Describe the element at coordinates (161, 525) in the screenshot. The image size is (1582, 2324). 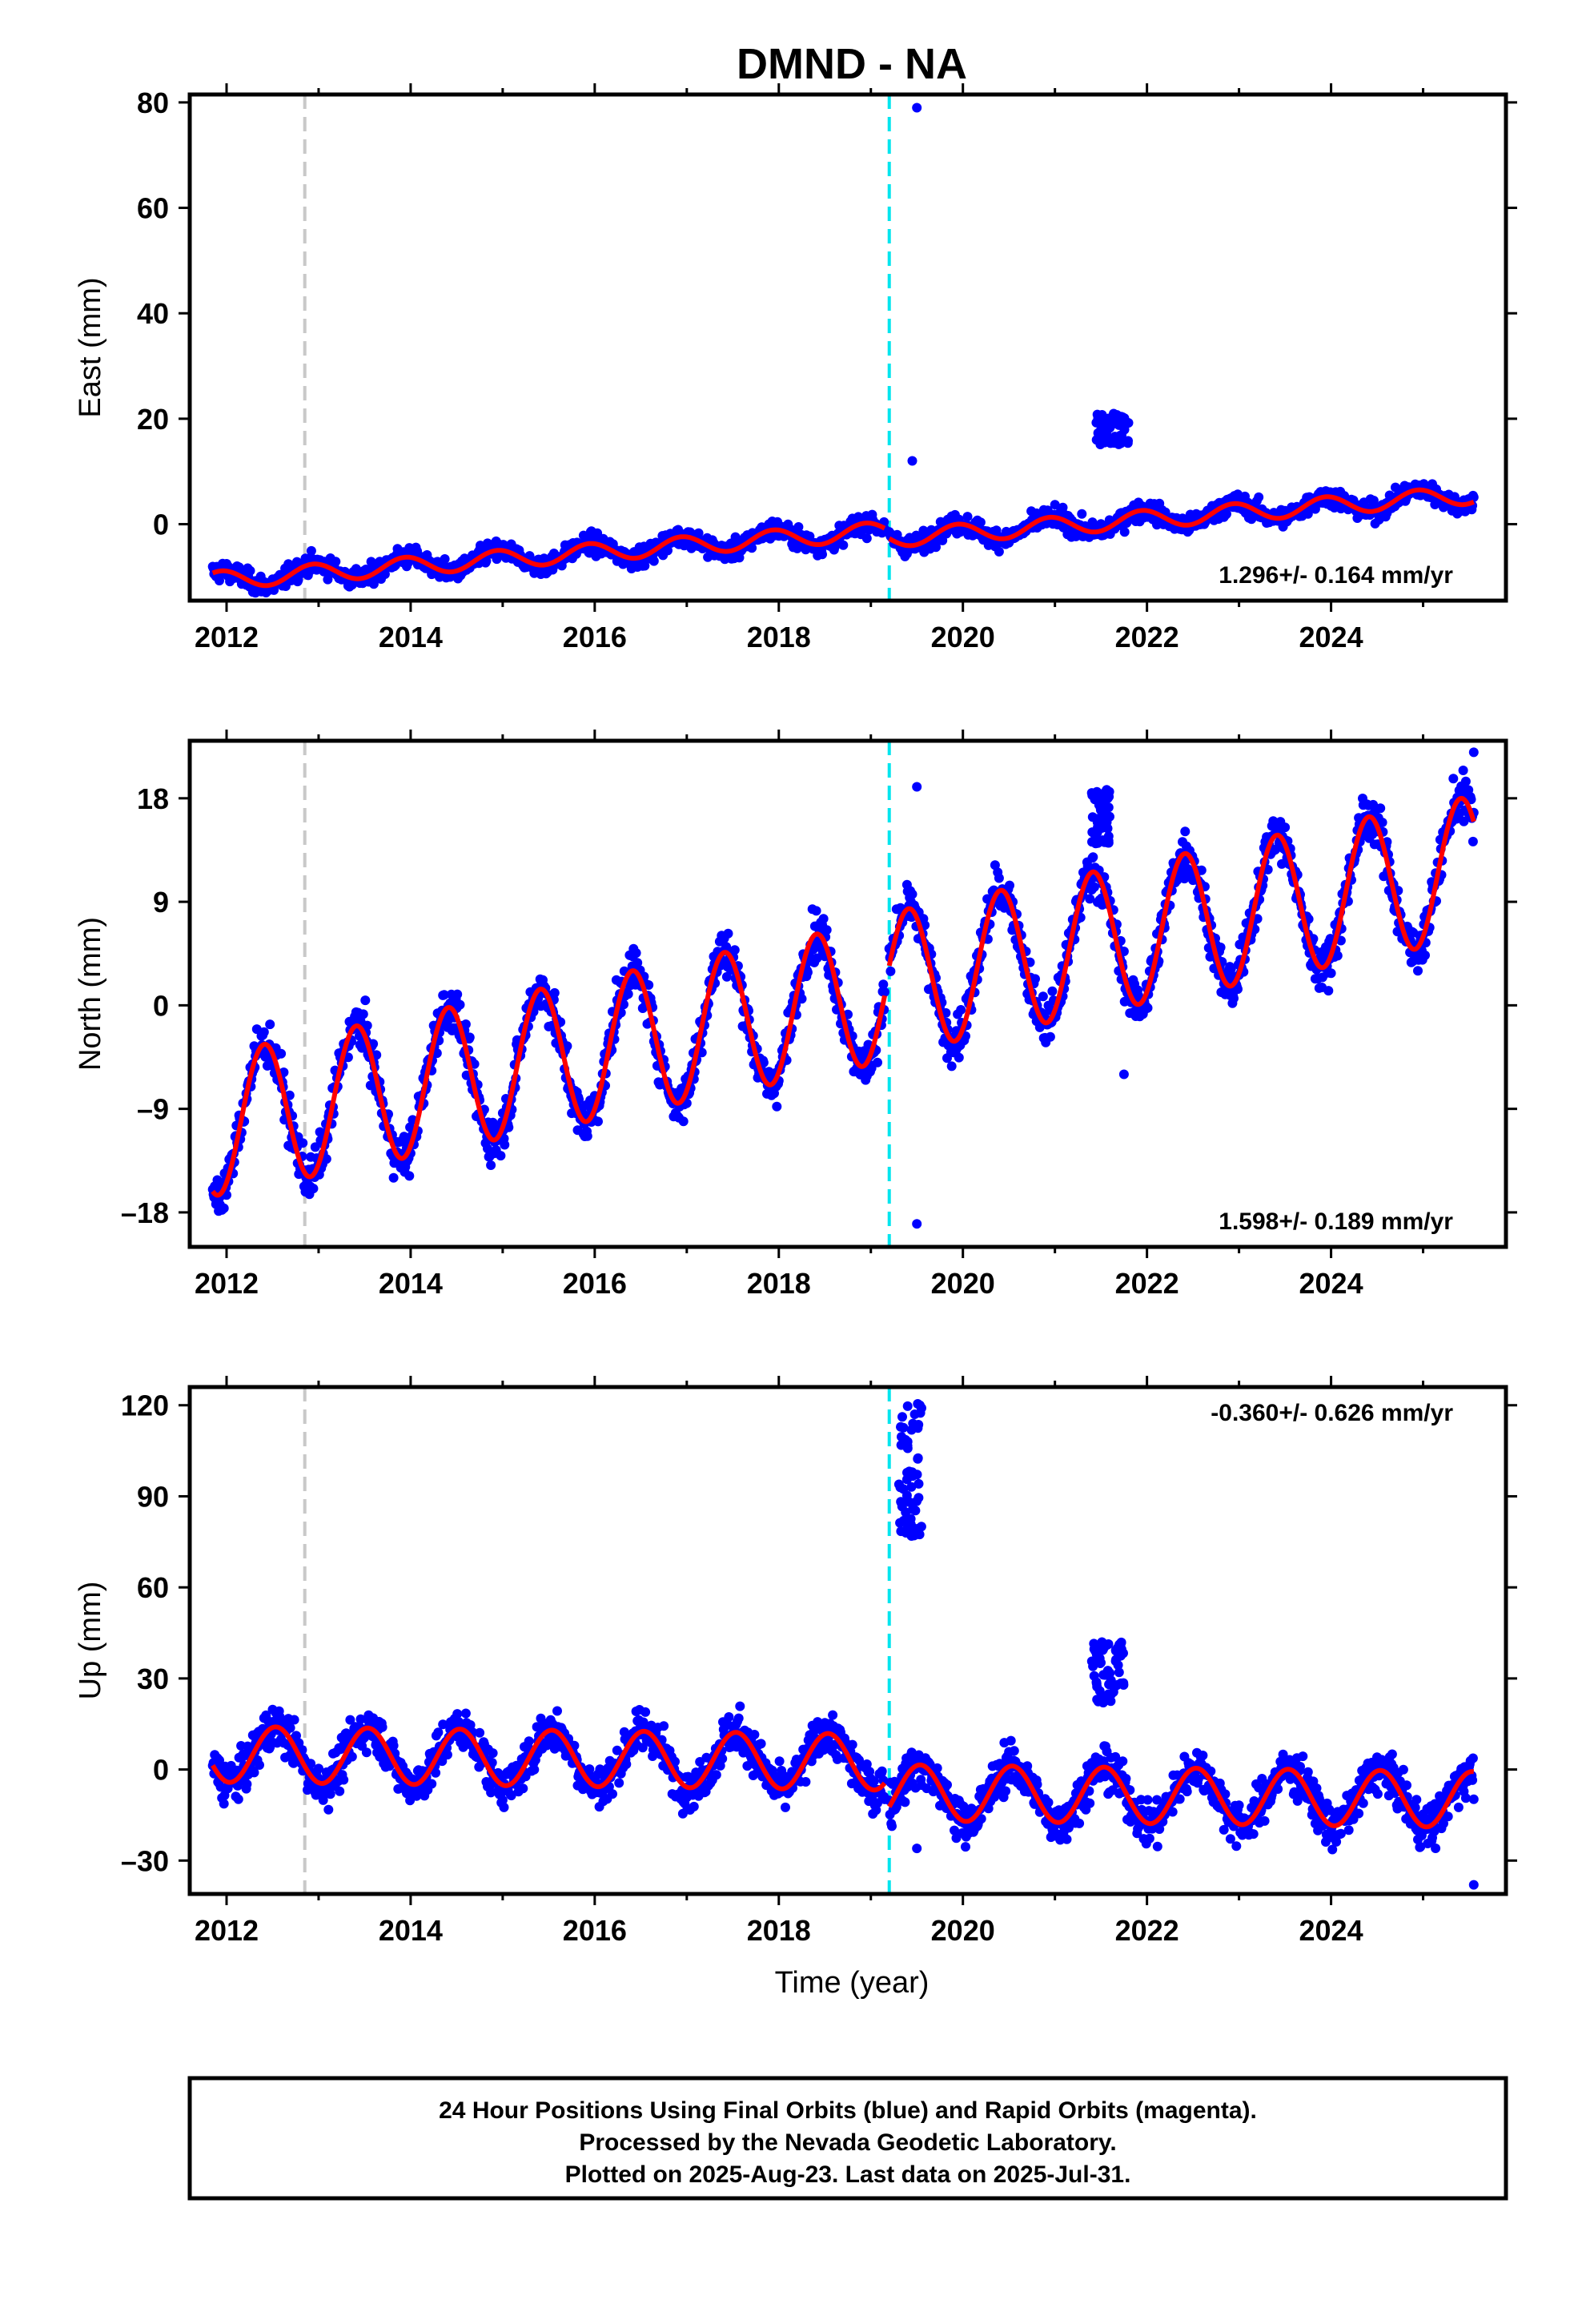
I see `east-y-tick-label: 0` at that location.